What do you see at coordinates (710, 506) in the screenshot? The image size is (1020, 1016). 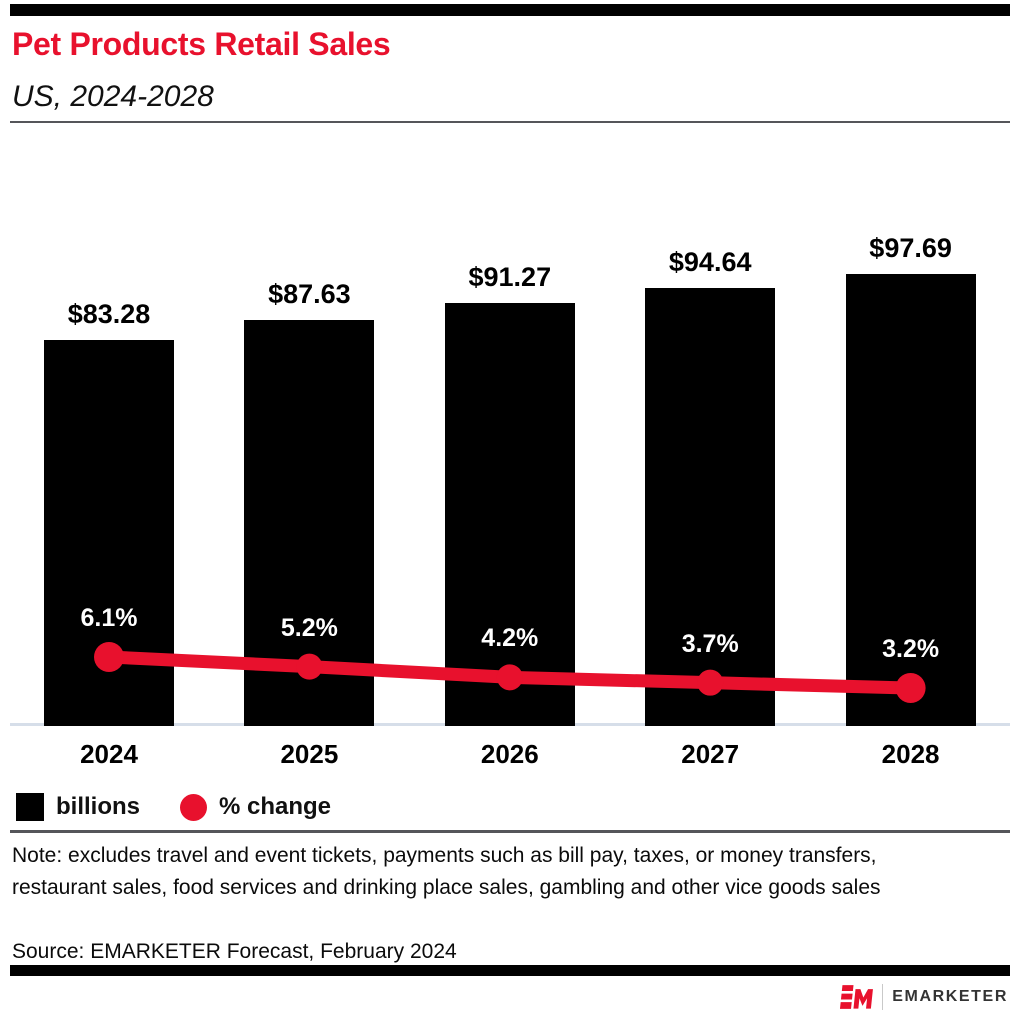 I see `bar-2027` at bounding box center [710, 506].